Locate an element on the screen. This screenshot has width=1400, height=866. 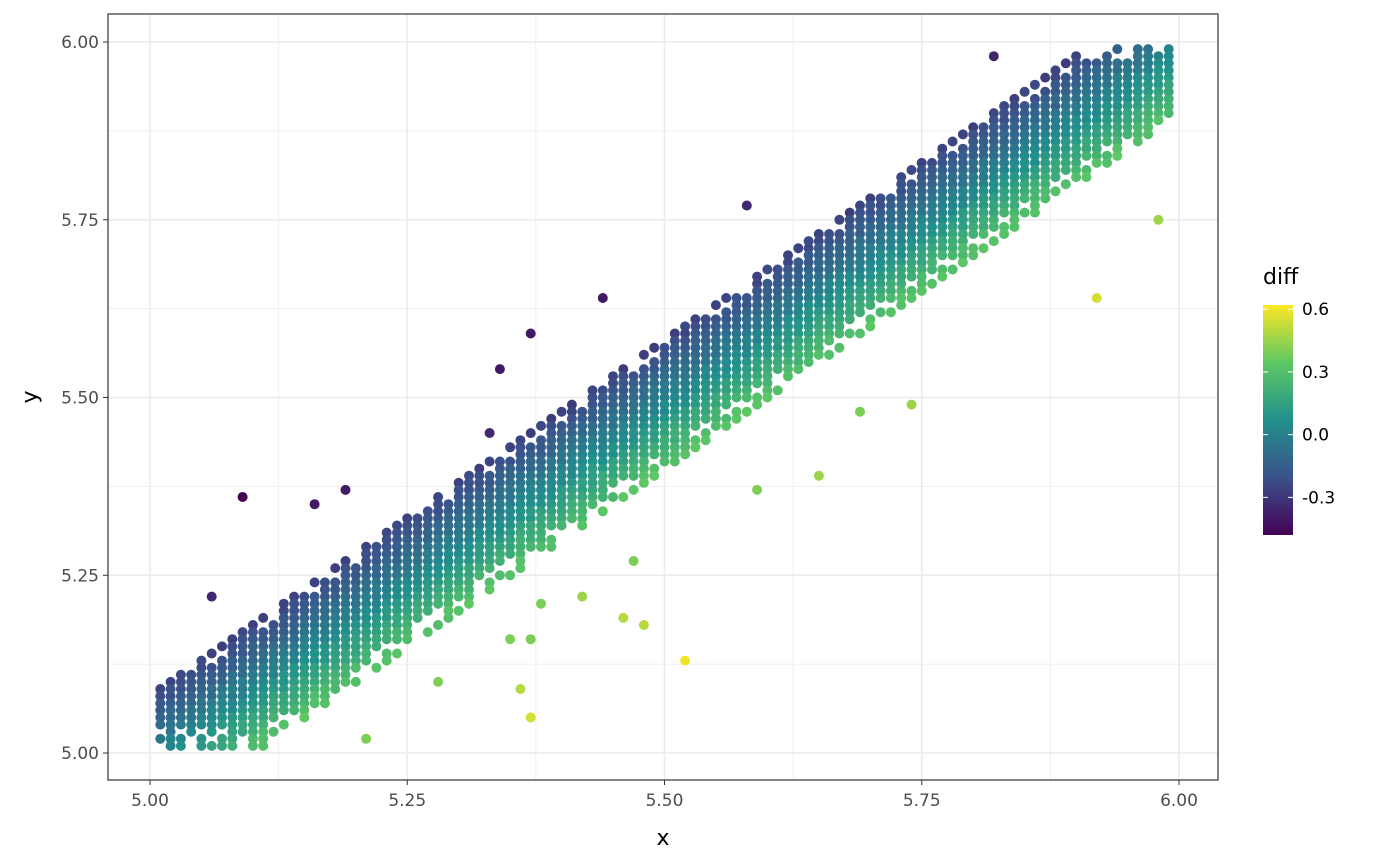
y-axis-label: y is located at coordinates (30, 396).